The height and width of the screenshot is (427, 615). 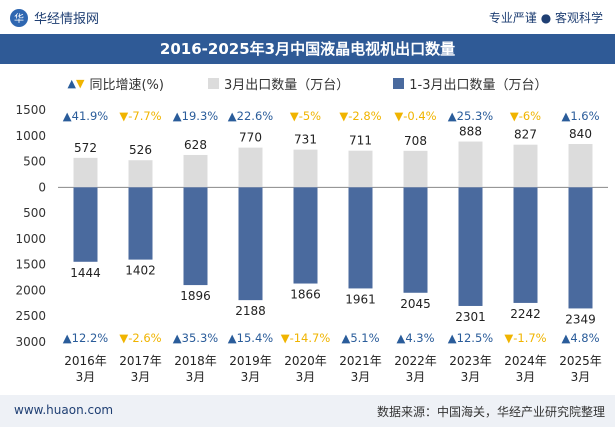 What do you see at coordinates (415, 361) in the screenshot?
I see `x-tick-label-year: 2022年` at bounding box center [415, 361].